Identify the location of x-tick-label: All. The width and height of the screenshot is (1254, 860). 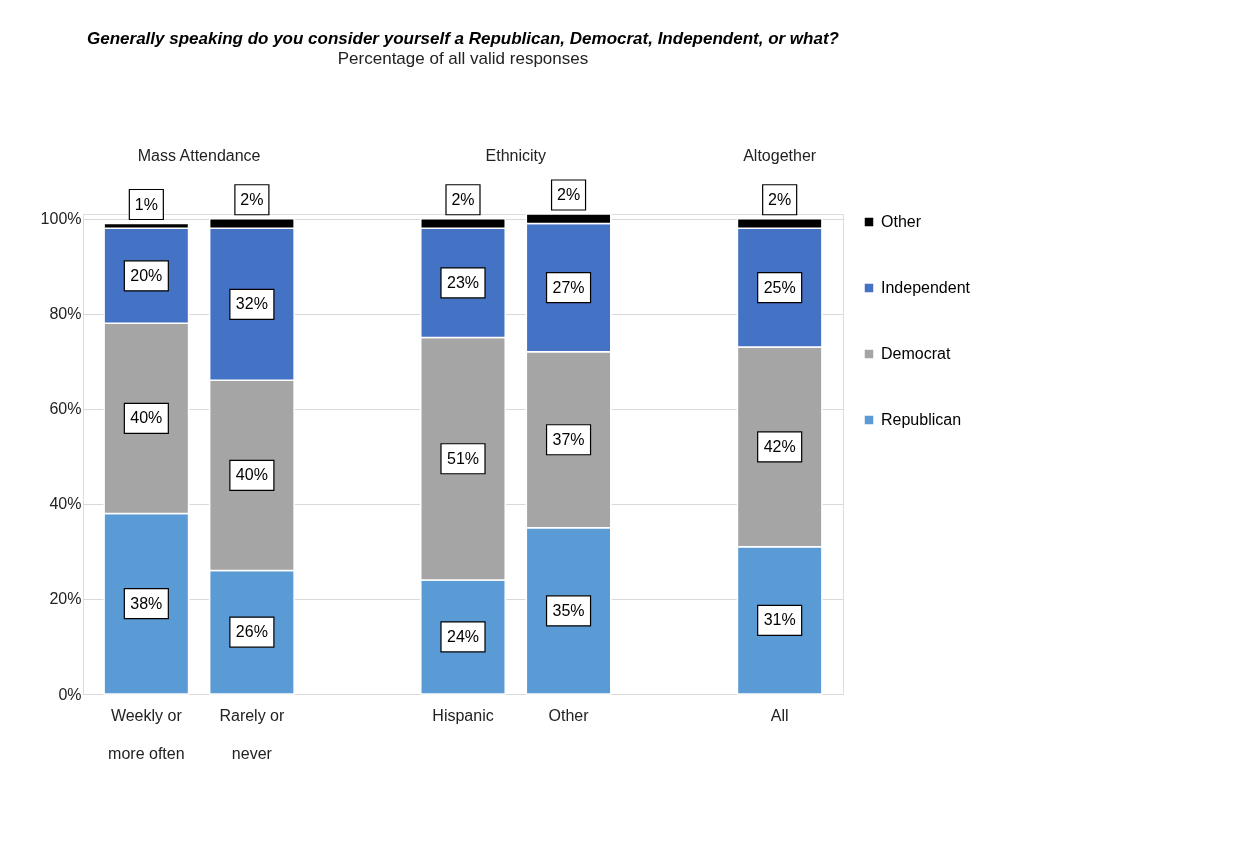
(779, 715).